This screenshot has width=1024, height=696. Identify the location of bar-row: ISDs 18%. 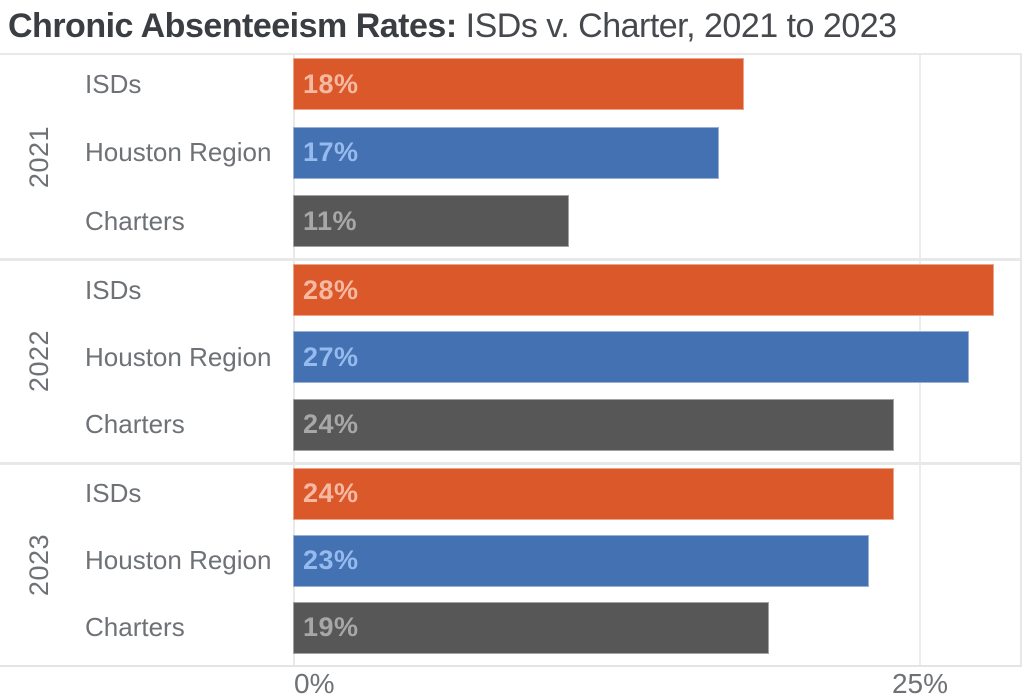
(510, 84).